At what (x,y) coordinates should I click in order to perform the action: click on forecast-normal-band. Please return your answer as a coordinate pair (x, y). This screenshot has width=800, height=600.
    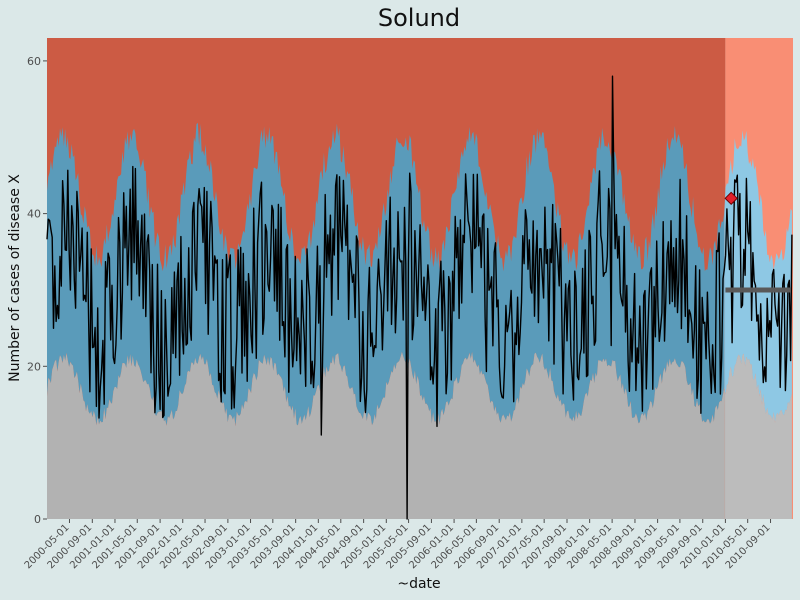
    Looking at the image, I should click on (758, 276).